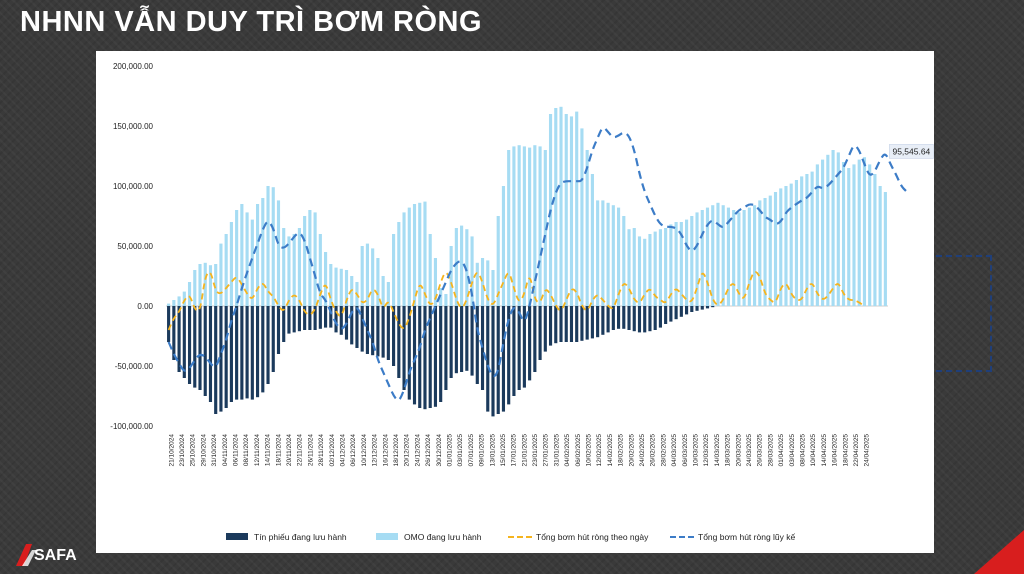 The height and width of the screenshot is (574, 1024). What do you see at coordinates (300, 537) in the screenshot?
I see `legend-label: Tín phiếu đang lưu hành` at bounding box center [300, 537].